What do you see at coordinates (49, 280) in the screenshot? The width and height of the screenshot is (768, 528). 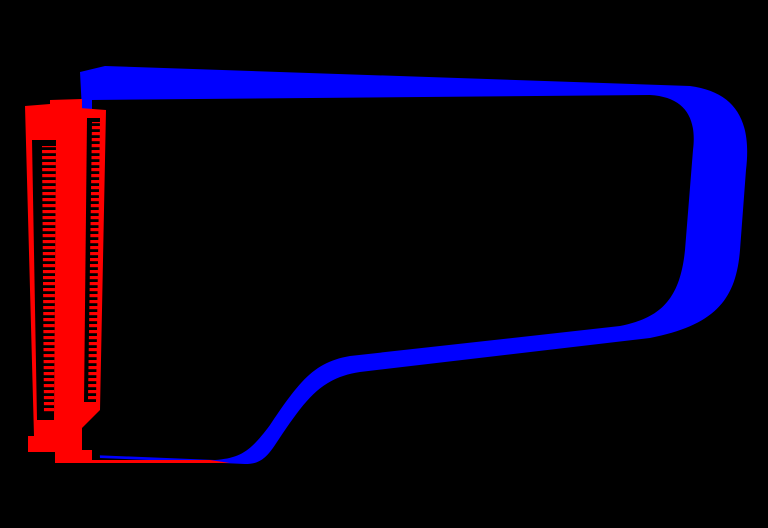 I see `keys-slot-front-teeth` at bounding box center [49, 280].